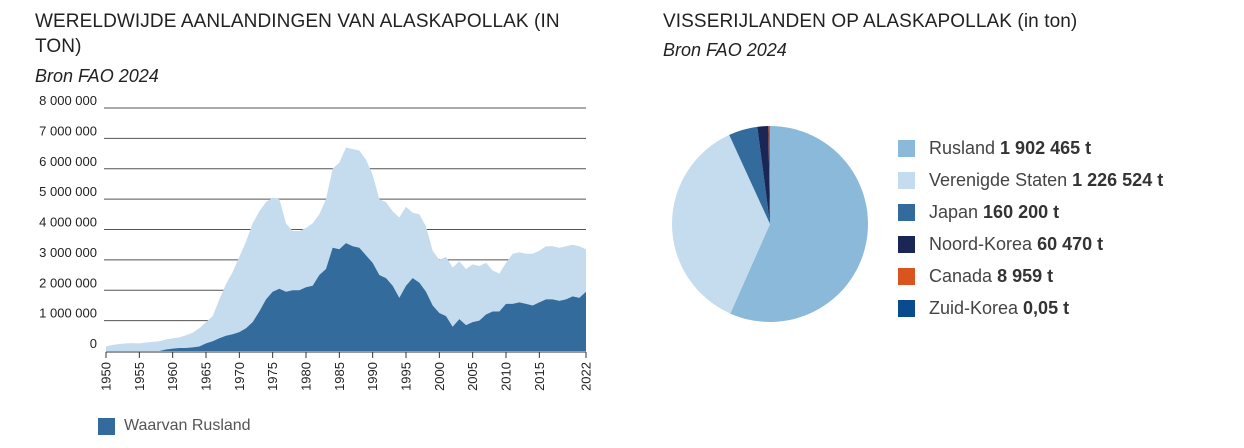 The height and width of the screenshot is (448, 1244). Describe the element at coordinates (97, 76) in the screenshot. I see `area-chart-source: Bron FAO 2024` at that location.